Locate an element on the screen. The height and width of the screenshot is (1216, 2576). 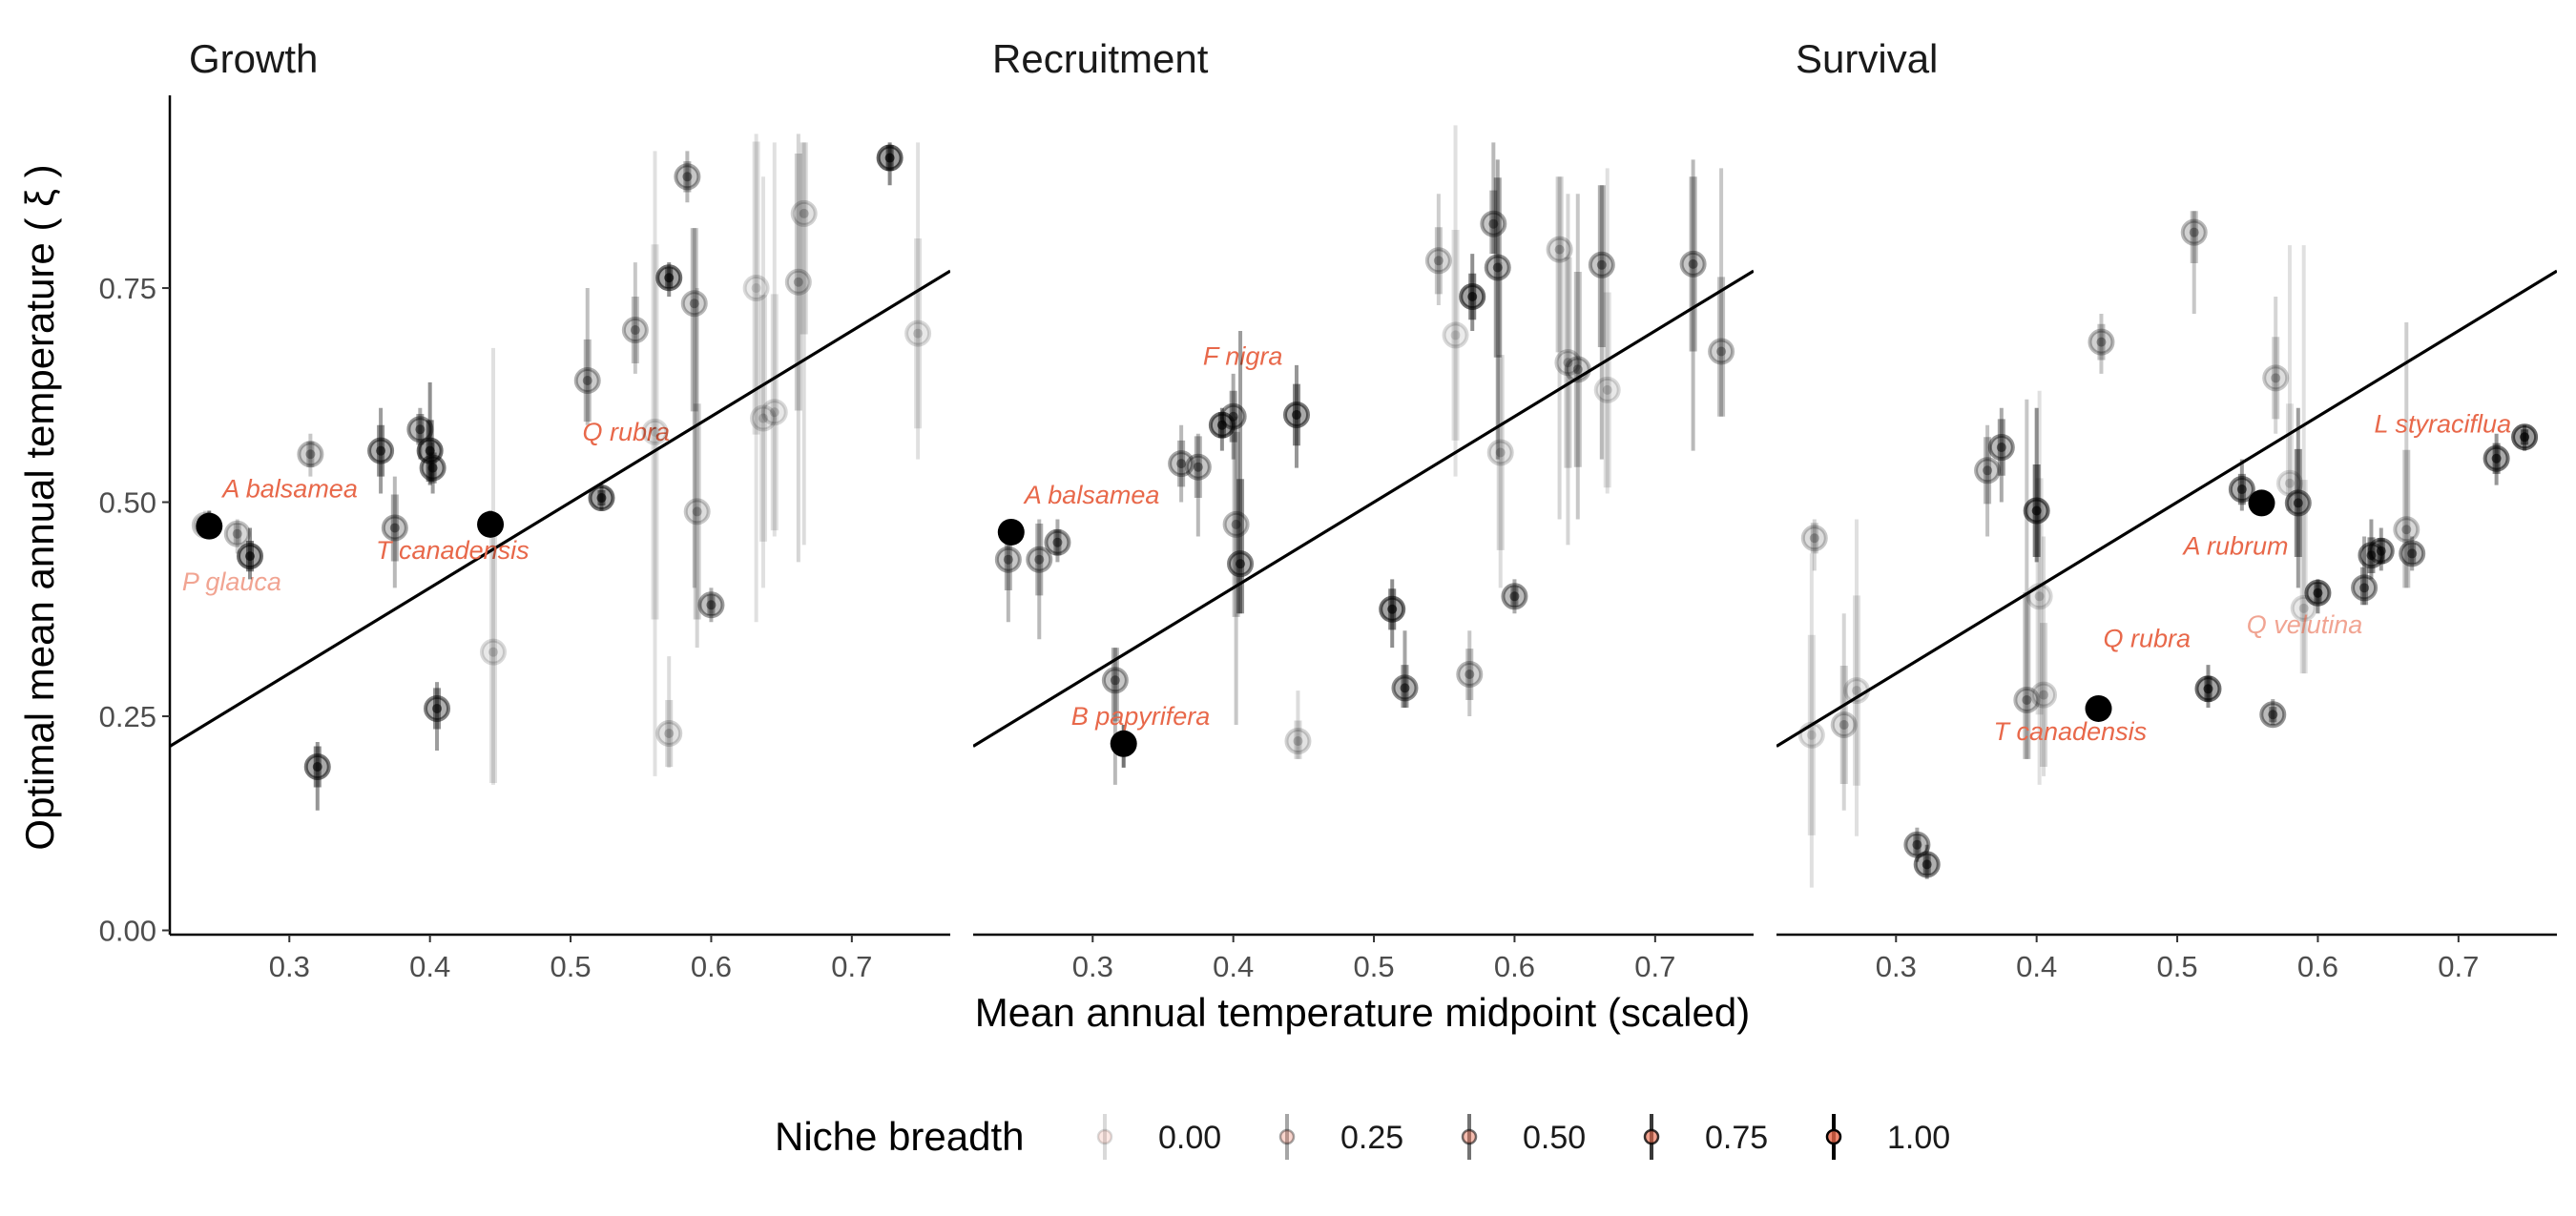
fit-line is located at coordinates (560, 508).